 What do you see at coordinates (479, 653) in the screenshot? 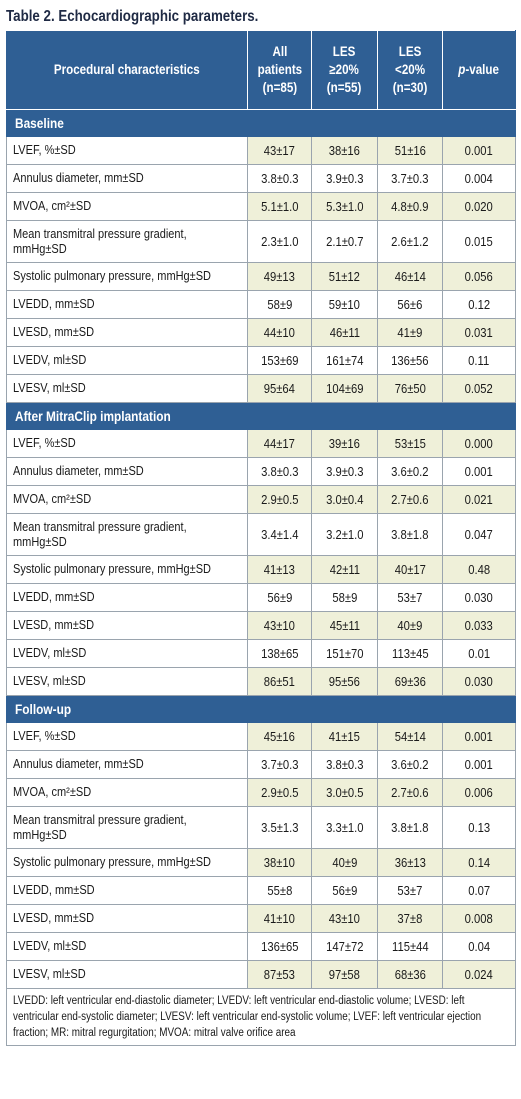
I see `cell-p-value: 0.01` at bounding box center [479, 653].